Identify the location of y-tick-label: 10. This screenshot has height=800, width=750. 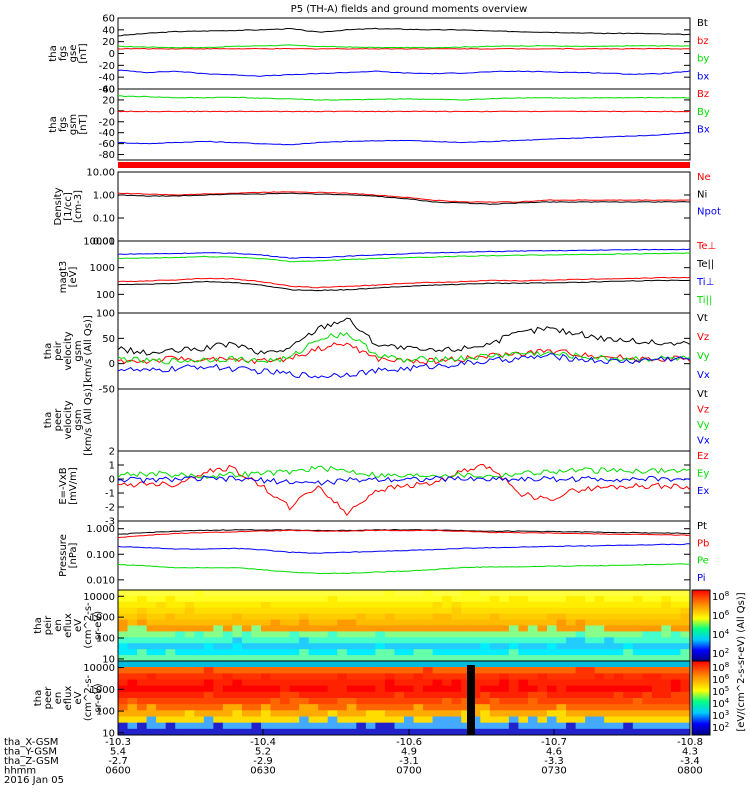
(108, 733).